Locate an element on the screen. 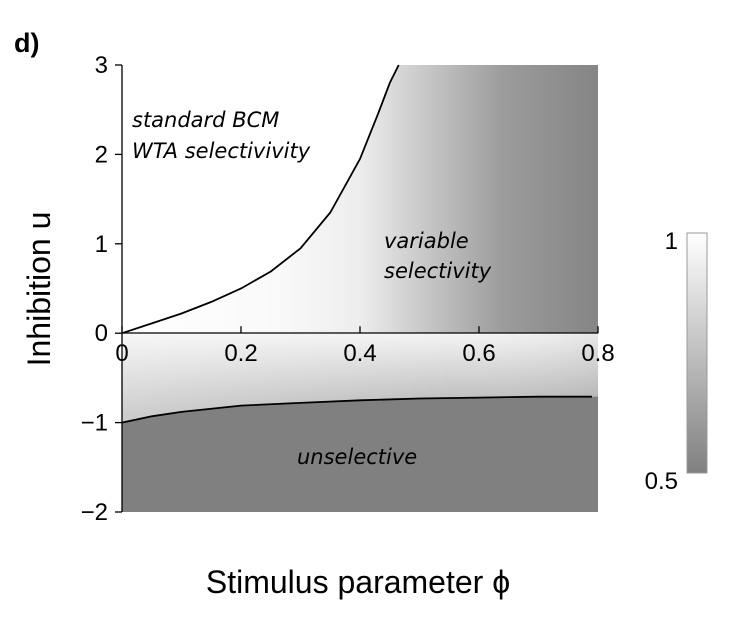 Image resolution: width=736 pixels, height=622 pixels. panel-label: d) is located at coordinates (26, 43).